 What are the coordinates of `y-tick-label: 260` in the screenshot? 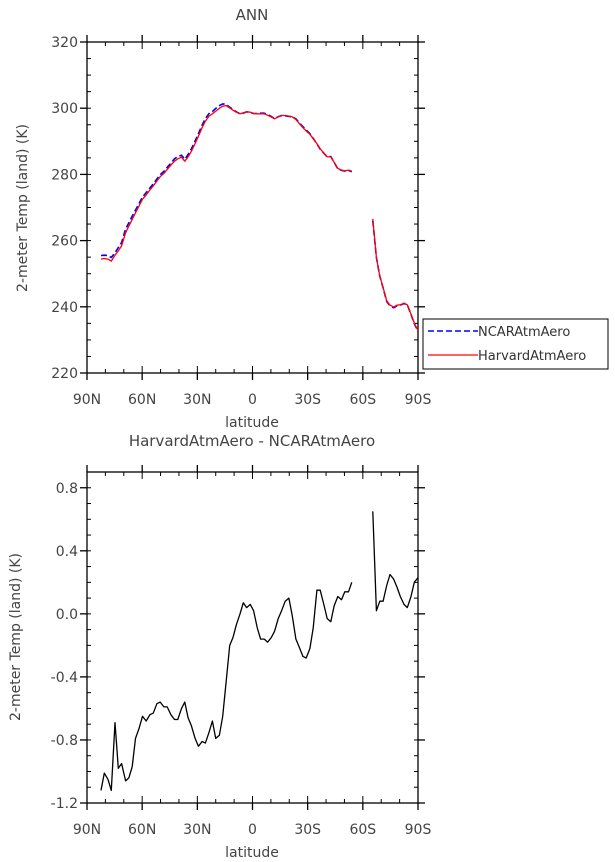 It's located at (64, 242).